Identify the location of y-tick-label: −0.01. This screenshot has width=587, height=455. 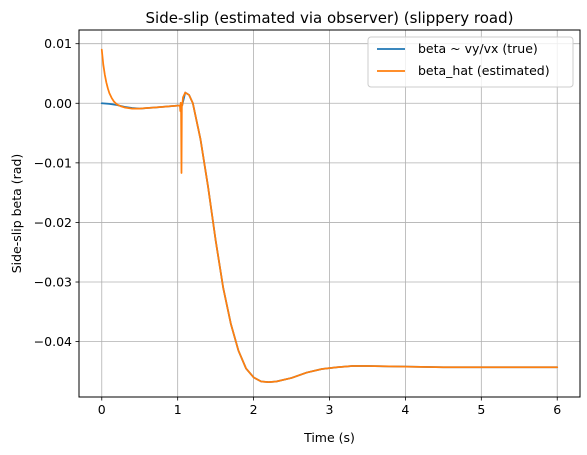
(53, 162).